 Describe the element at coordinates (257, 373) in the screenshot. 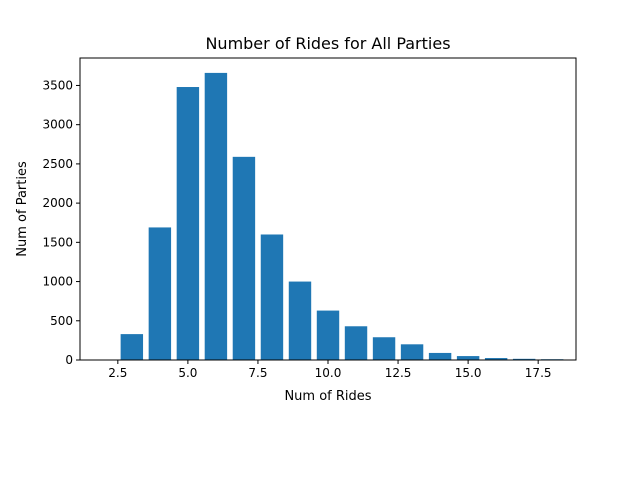

I see `x-tick-label: 7.5` at that location.